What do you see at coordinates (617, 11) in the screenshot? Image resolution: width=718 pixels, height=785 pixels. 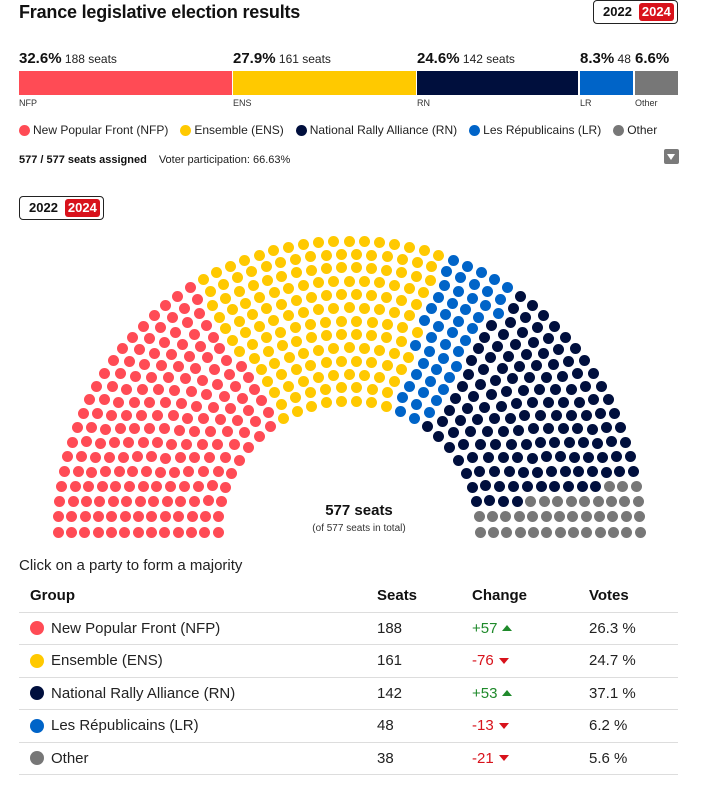 I see `year-2022-button: 2022` at bounding box center [617, 11].